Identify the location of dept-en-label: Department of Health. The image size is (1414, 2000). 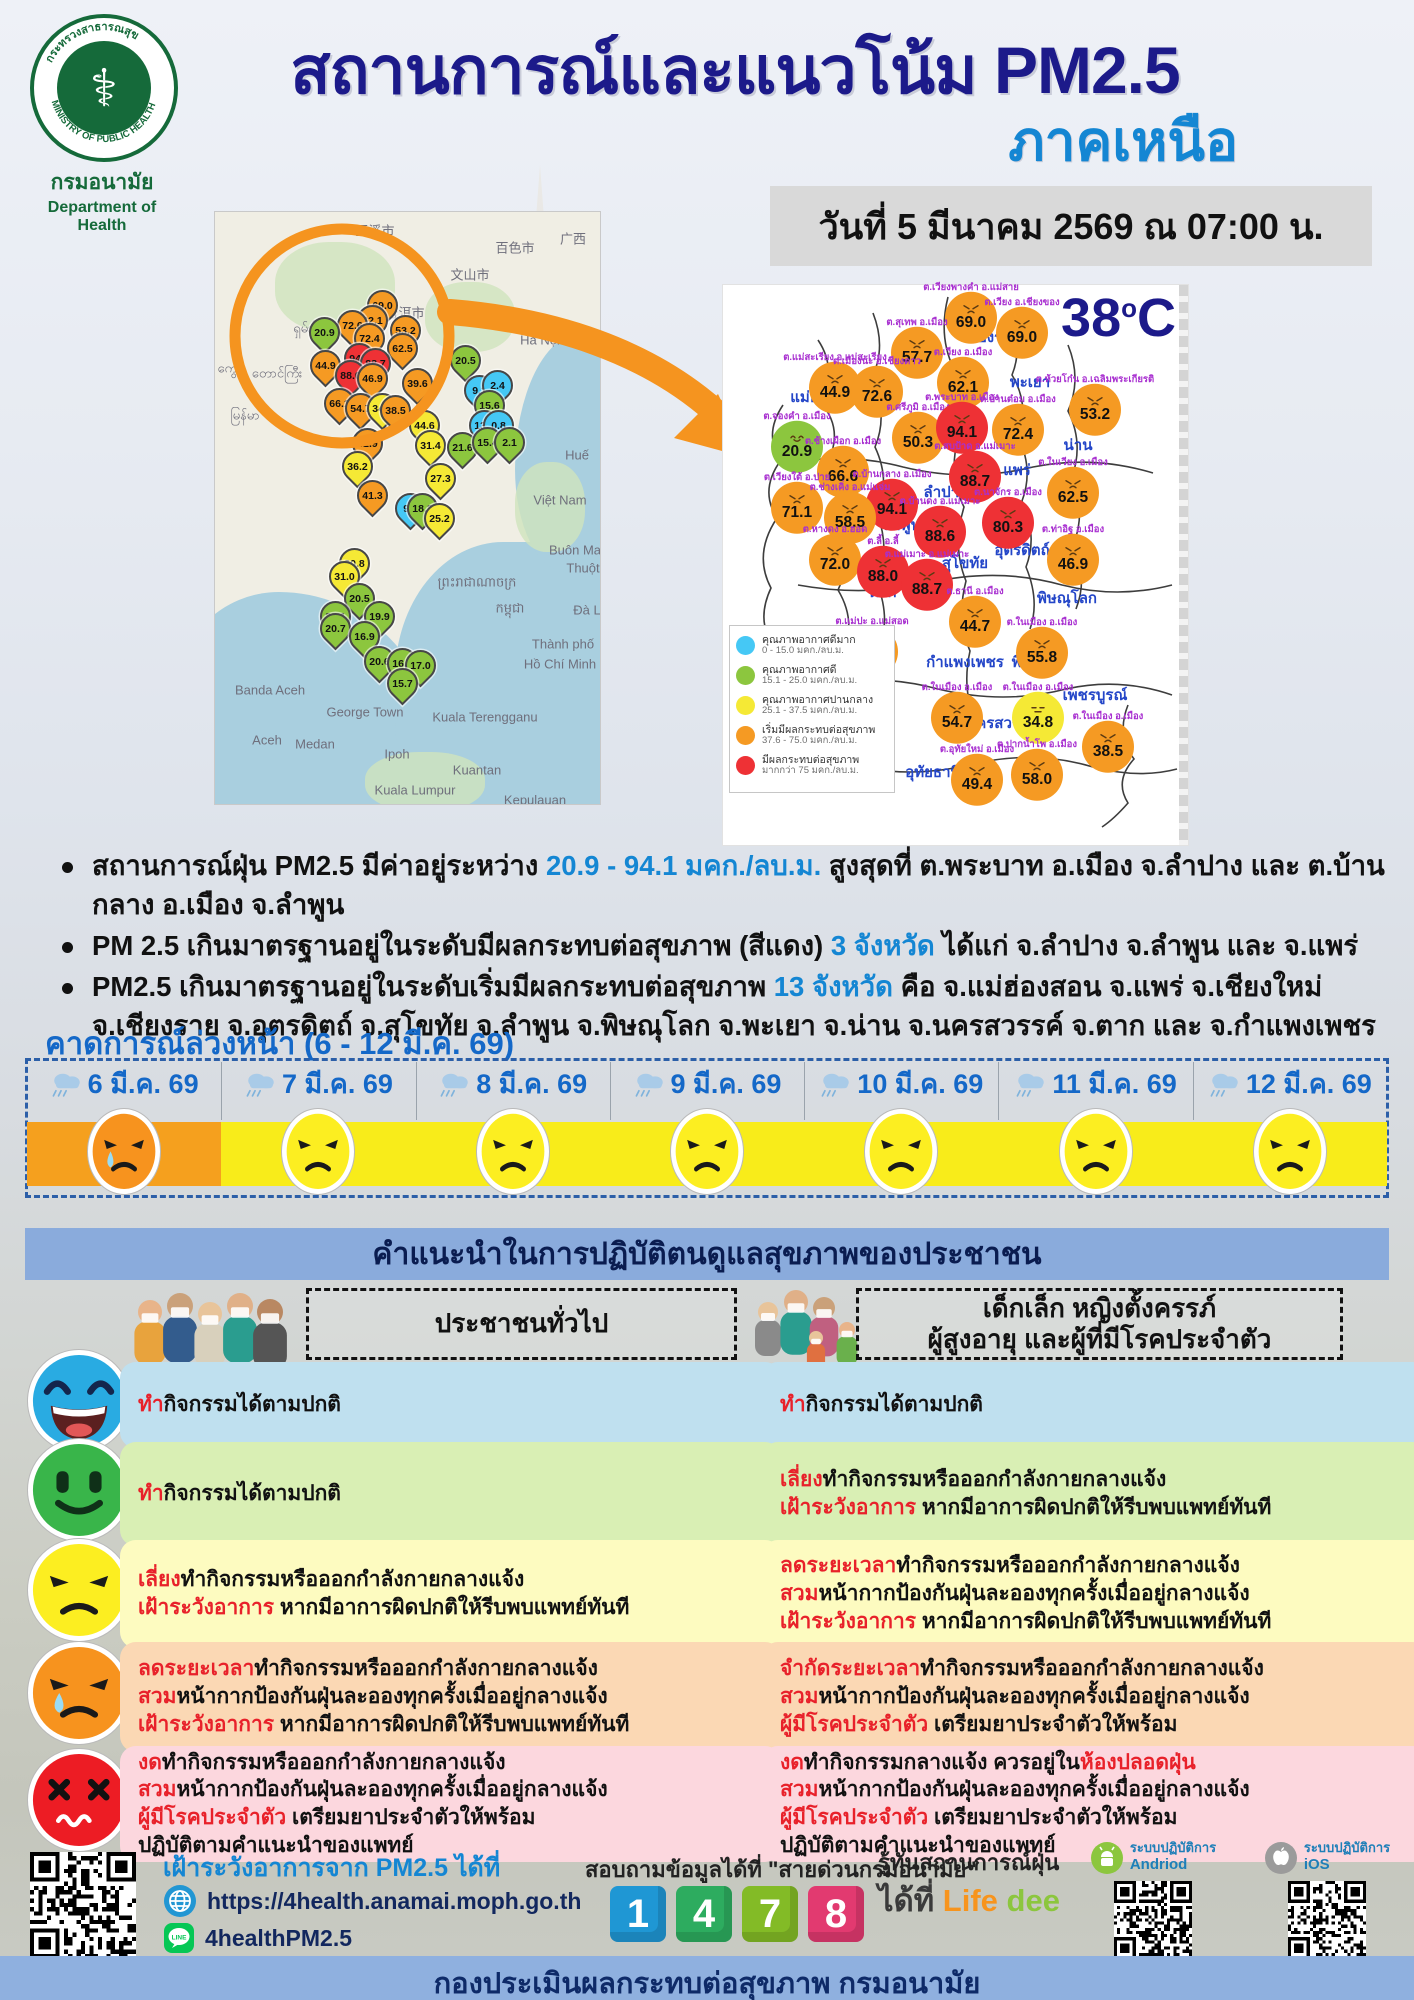
(102, 216).